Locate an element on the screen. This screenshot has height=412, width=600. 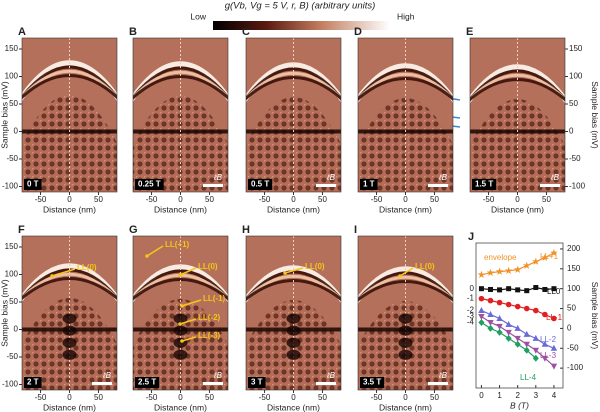
colorbar-low: Low is located at coordinates (198, 16).